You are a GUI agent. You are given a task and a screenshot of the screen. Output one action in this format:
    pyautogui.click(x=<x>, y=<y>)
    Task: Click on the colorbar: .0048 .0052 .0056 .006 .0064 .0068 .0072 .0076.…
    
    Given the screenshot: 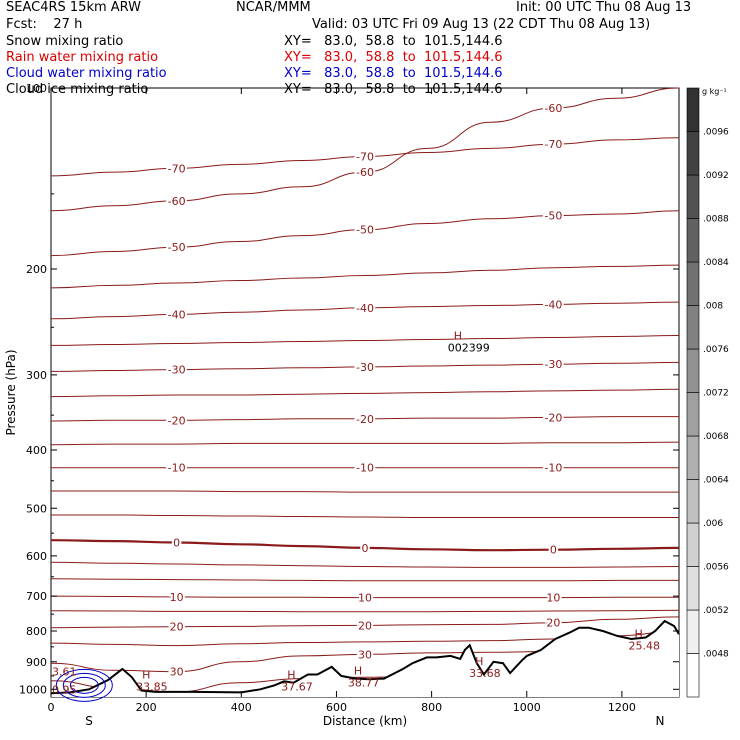 What is the action you would take?
    pyautogui.click(x=707, y=392)
    